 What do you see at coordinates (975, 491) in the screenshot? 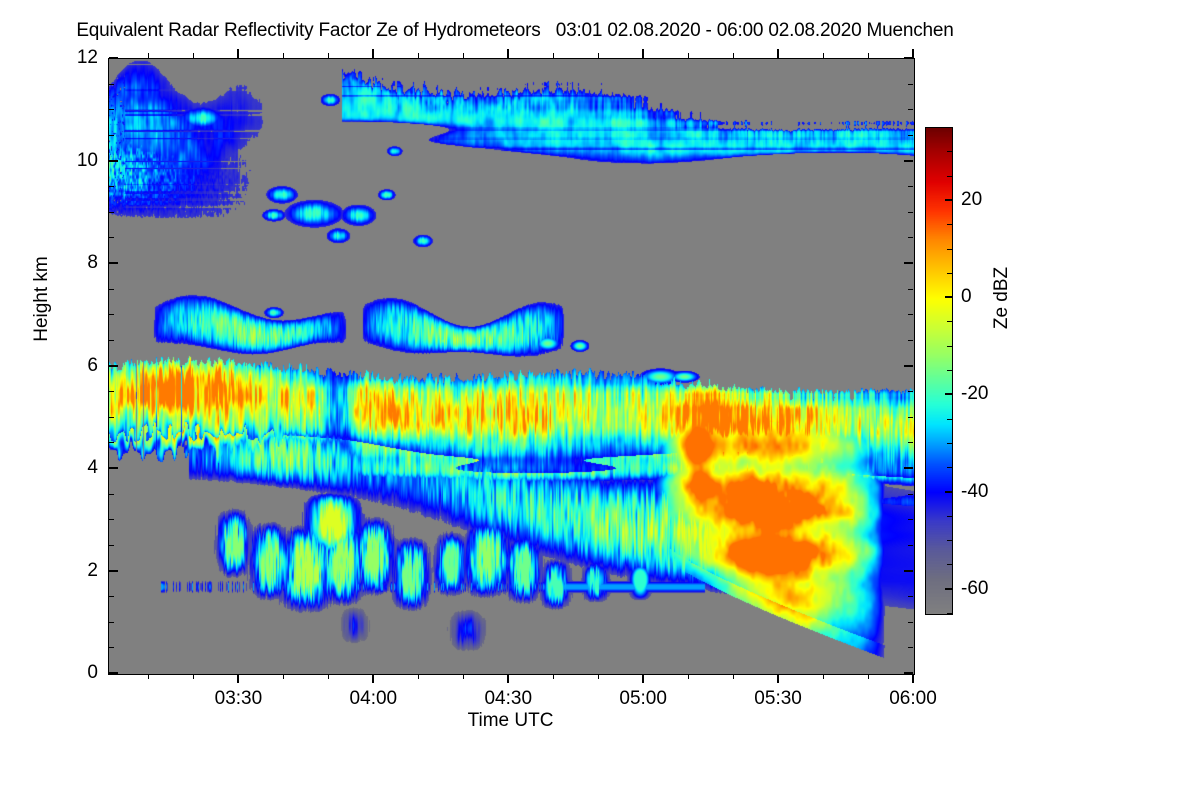
I see `colorbar-tick-label: -40` at bounding box center [975, 491].